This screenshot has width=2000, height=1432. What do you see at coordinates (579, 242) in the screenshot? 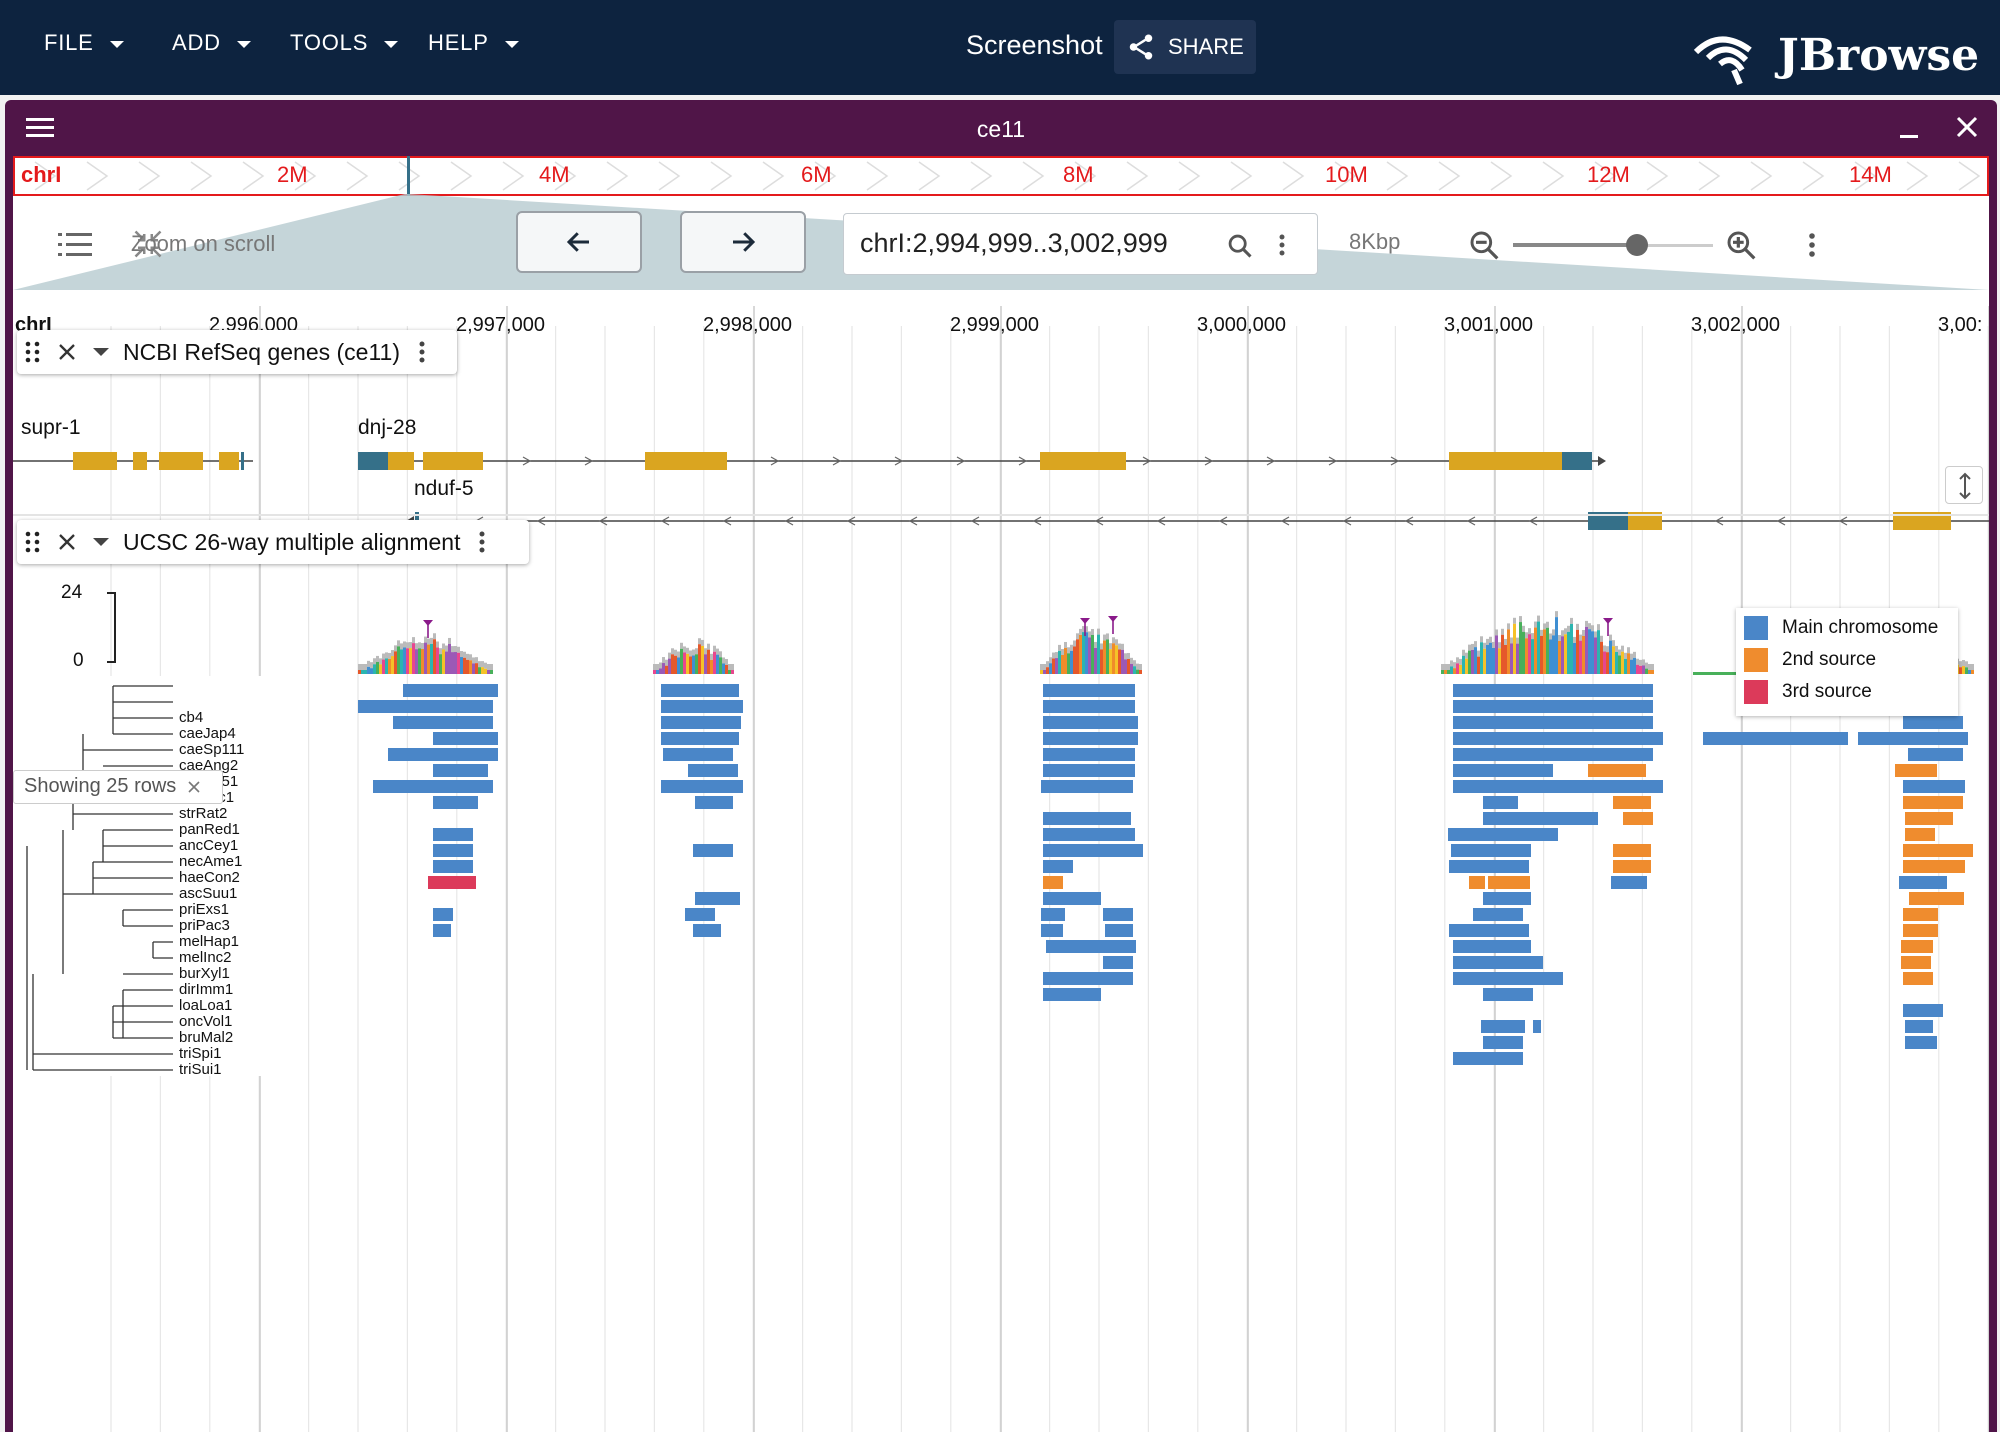
I see `pan-left-button` at bounding box center [579, 242].